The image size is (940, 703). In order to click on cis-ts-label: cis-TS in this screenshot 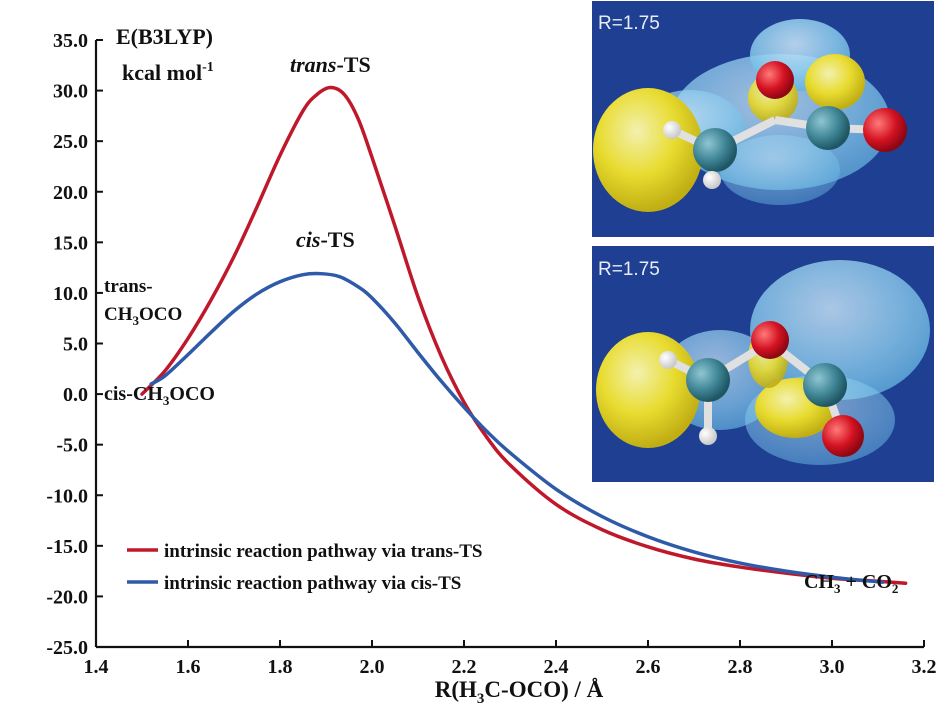, I will do `click(325, 239)`.